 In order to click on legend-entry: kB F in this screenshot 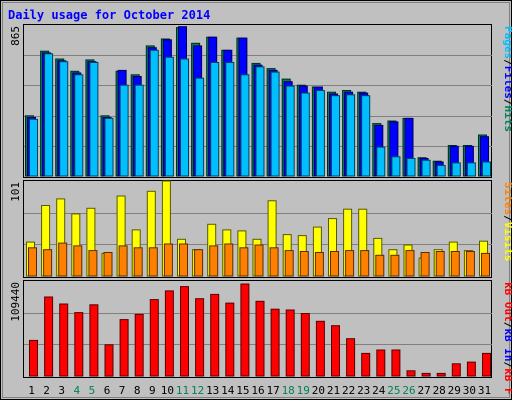, I will do `click(507, 381)`.